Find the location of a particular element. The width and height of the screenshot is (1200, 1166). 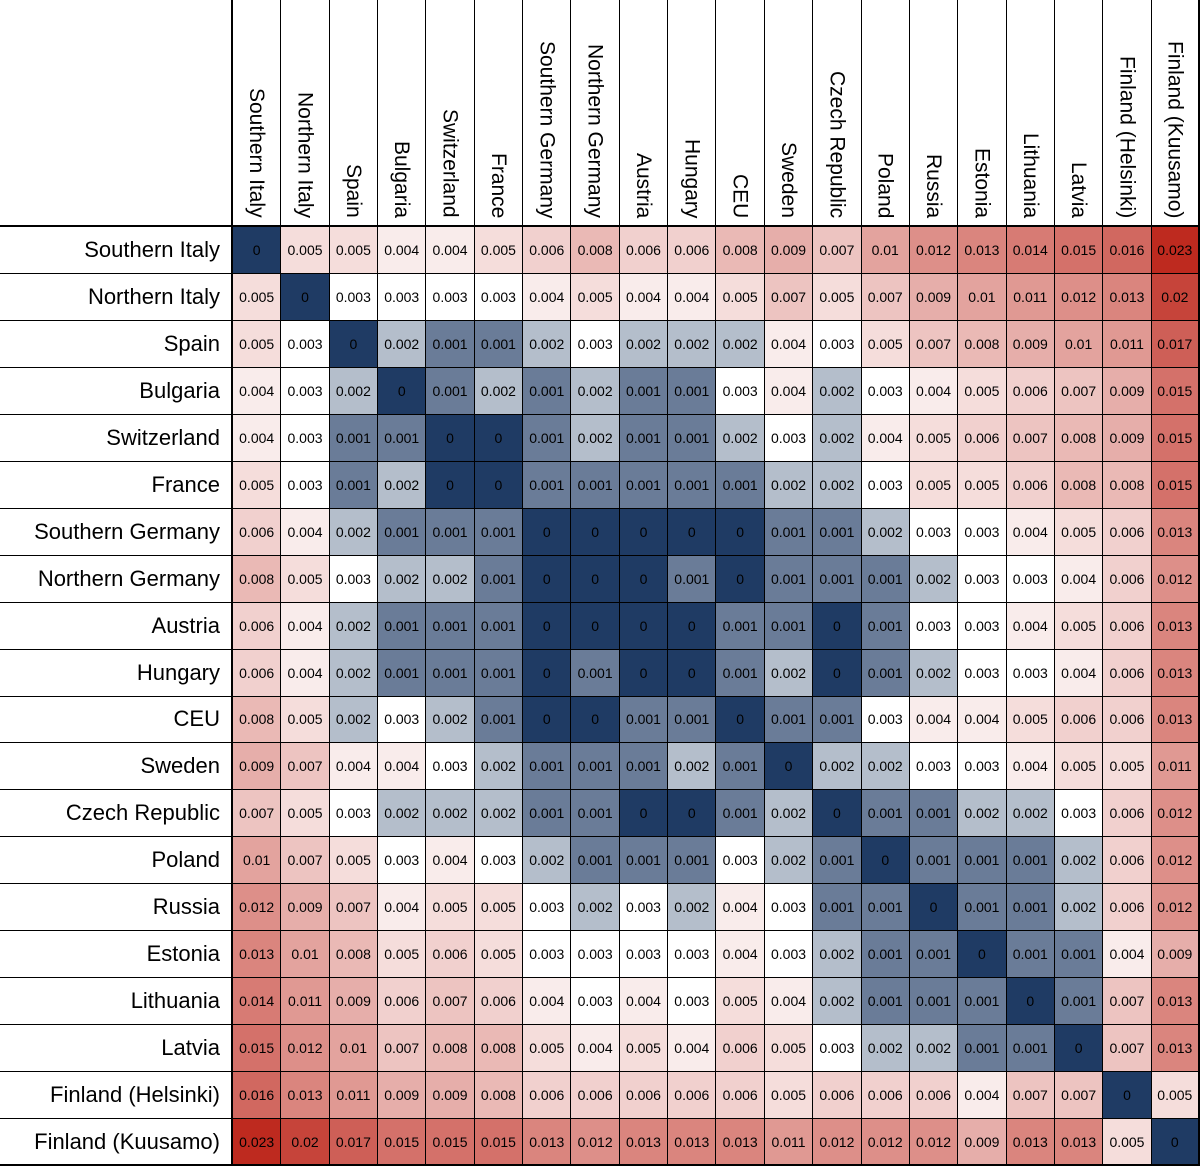

column-header-label: Russia is located at coordinates (934, 185).